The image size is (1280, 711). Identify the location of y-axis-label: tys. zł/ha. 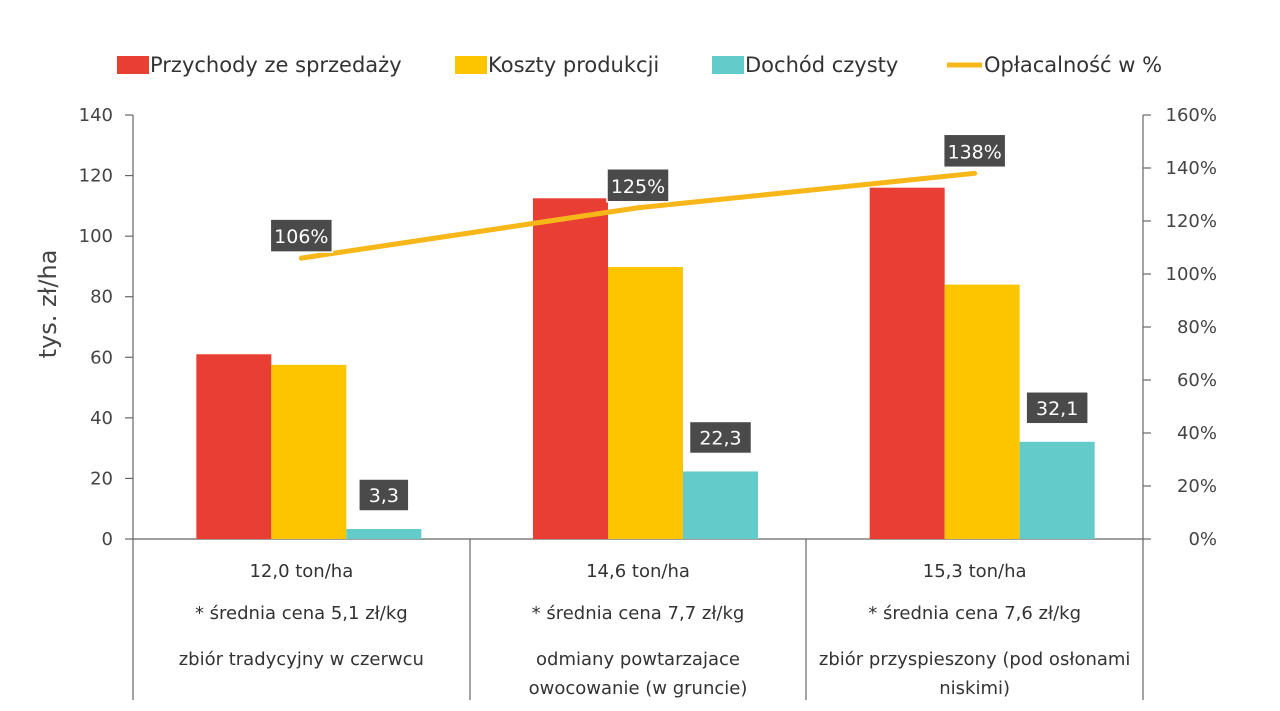
(48, 304).